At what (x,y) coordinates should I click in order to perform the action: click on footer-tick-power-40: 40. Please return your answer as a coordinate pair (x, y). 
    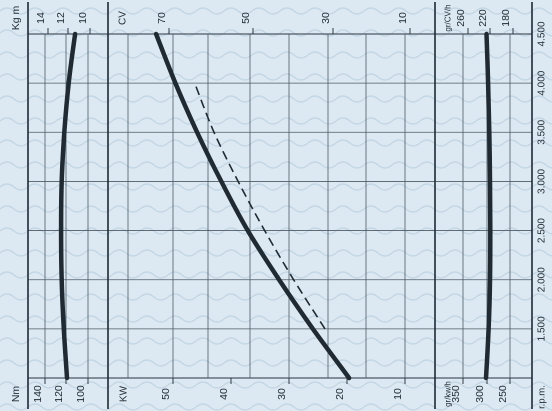
    Looking at the image, I should click on (224, 394).